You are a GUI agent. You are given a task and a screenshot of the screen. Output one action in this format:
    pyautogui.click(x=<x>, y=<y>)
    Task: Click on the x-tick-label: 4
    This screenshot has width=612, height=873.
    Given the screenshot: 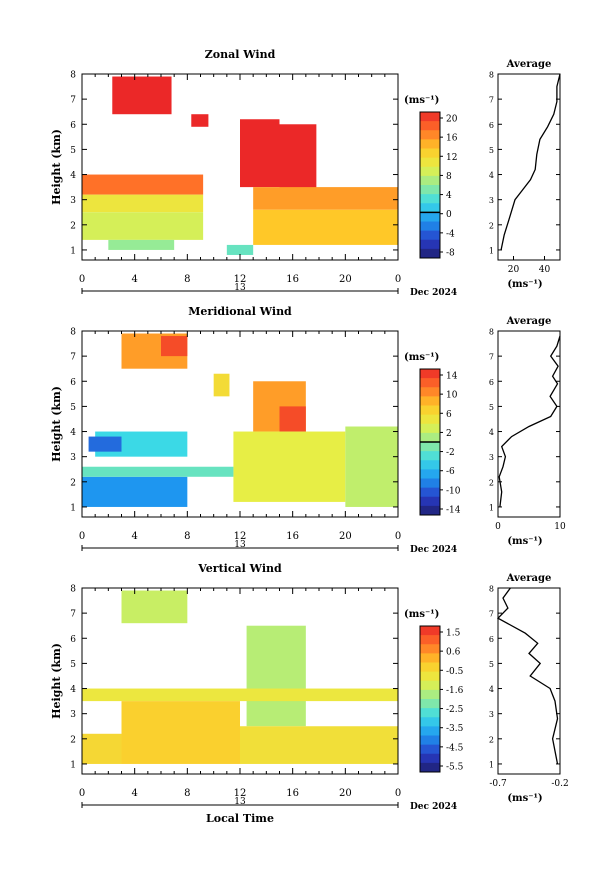 What is the action you would take?
    pyautogui.click(x=134, y=793)
    